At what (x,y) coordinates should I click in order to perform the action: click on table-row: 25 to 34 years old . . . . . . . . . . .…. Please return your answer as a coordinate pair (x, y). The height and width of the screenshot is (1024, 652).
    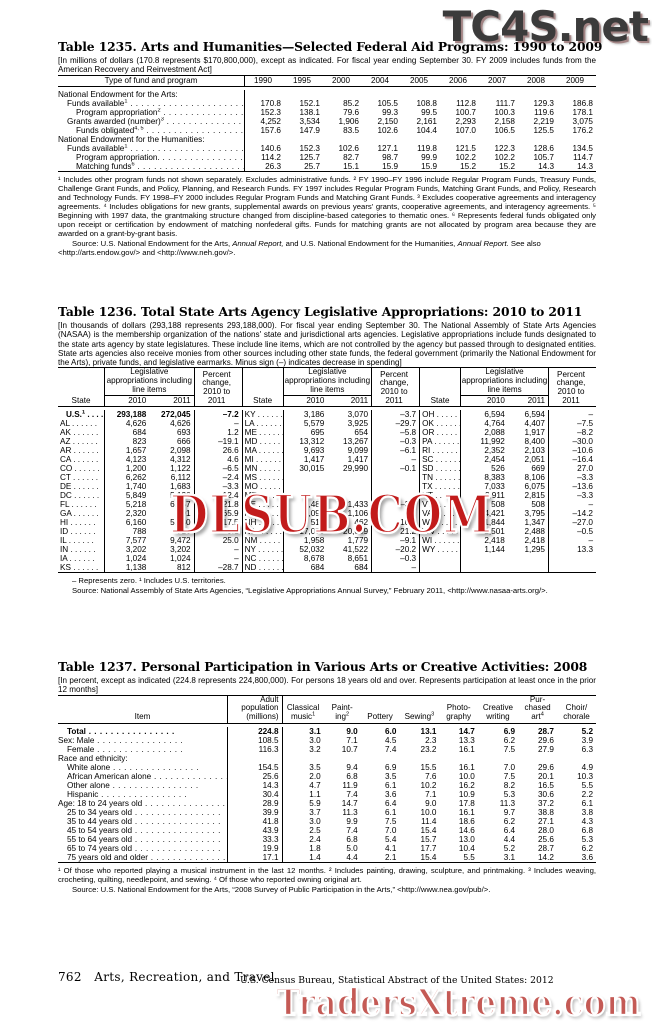
    Looking at the image, I should click on (327, 812).